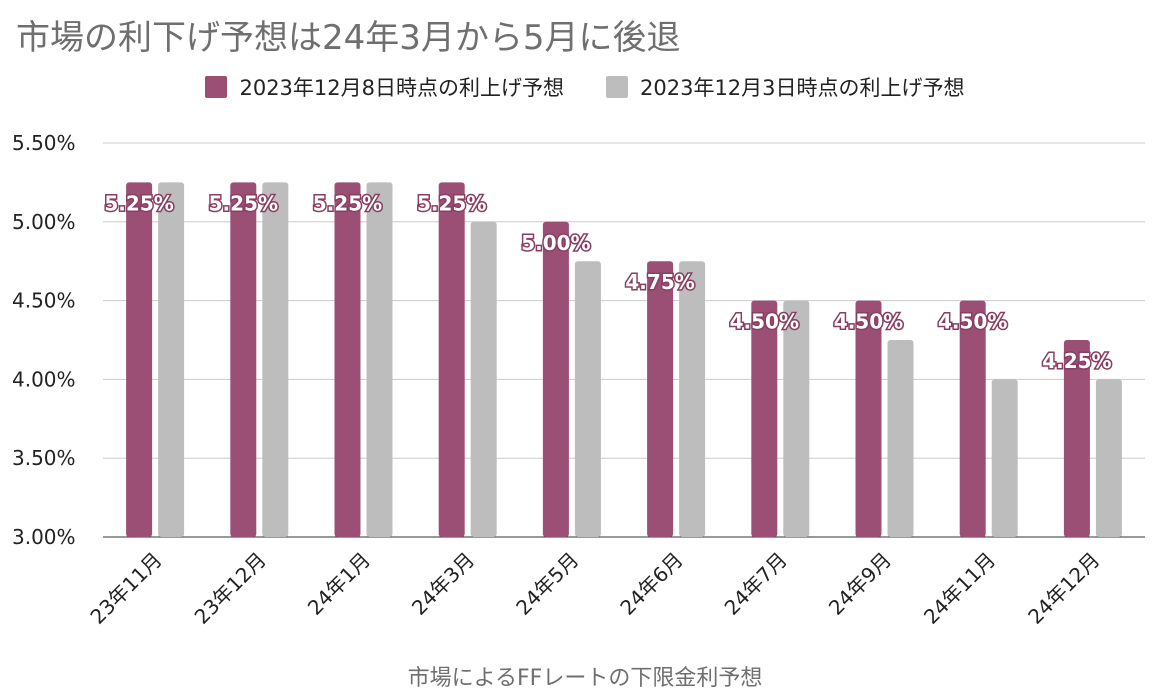 The width and height of the screenshot is (1170, 698). What do you see at coordinates (44, 458) in the screenshot?
I see `y-tick-label: 3.50%` at bounding box center [44, 458].